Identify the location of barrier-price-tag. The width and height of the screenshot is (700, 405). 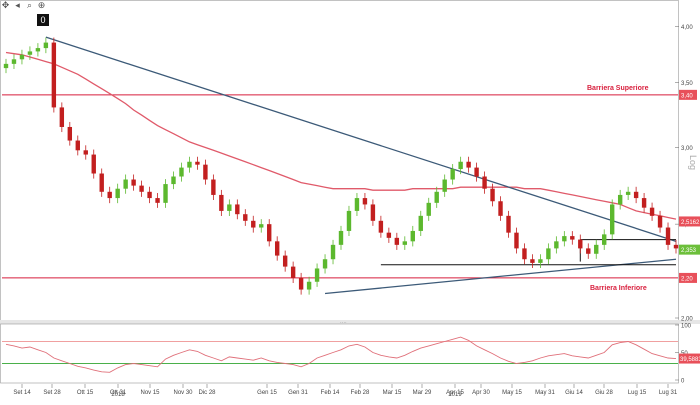
(688, 277).